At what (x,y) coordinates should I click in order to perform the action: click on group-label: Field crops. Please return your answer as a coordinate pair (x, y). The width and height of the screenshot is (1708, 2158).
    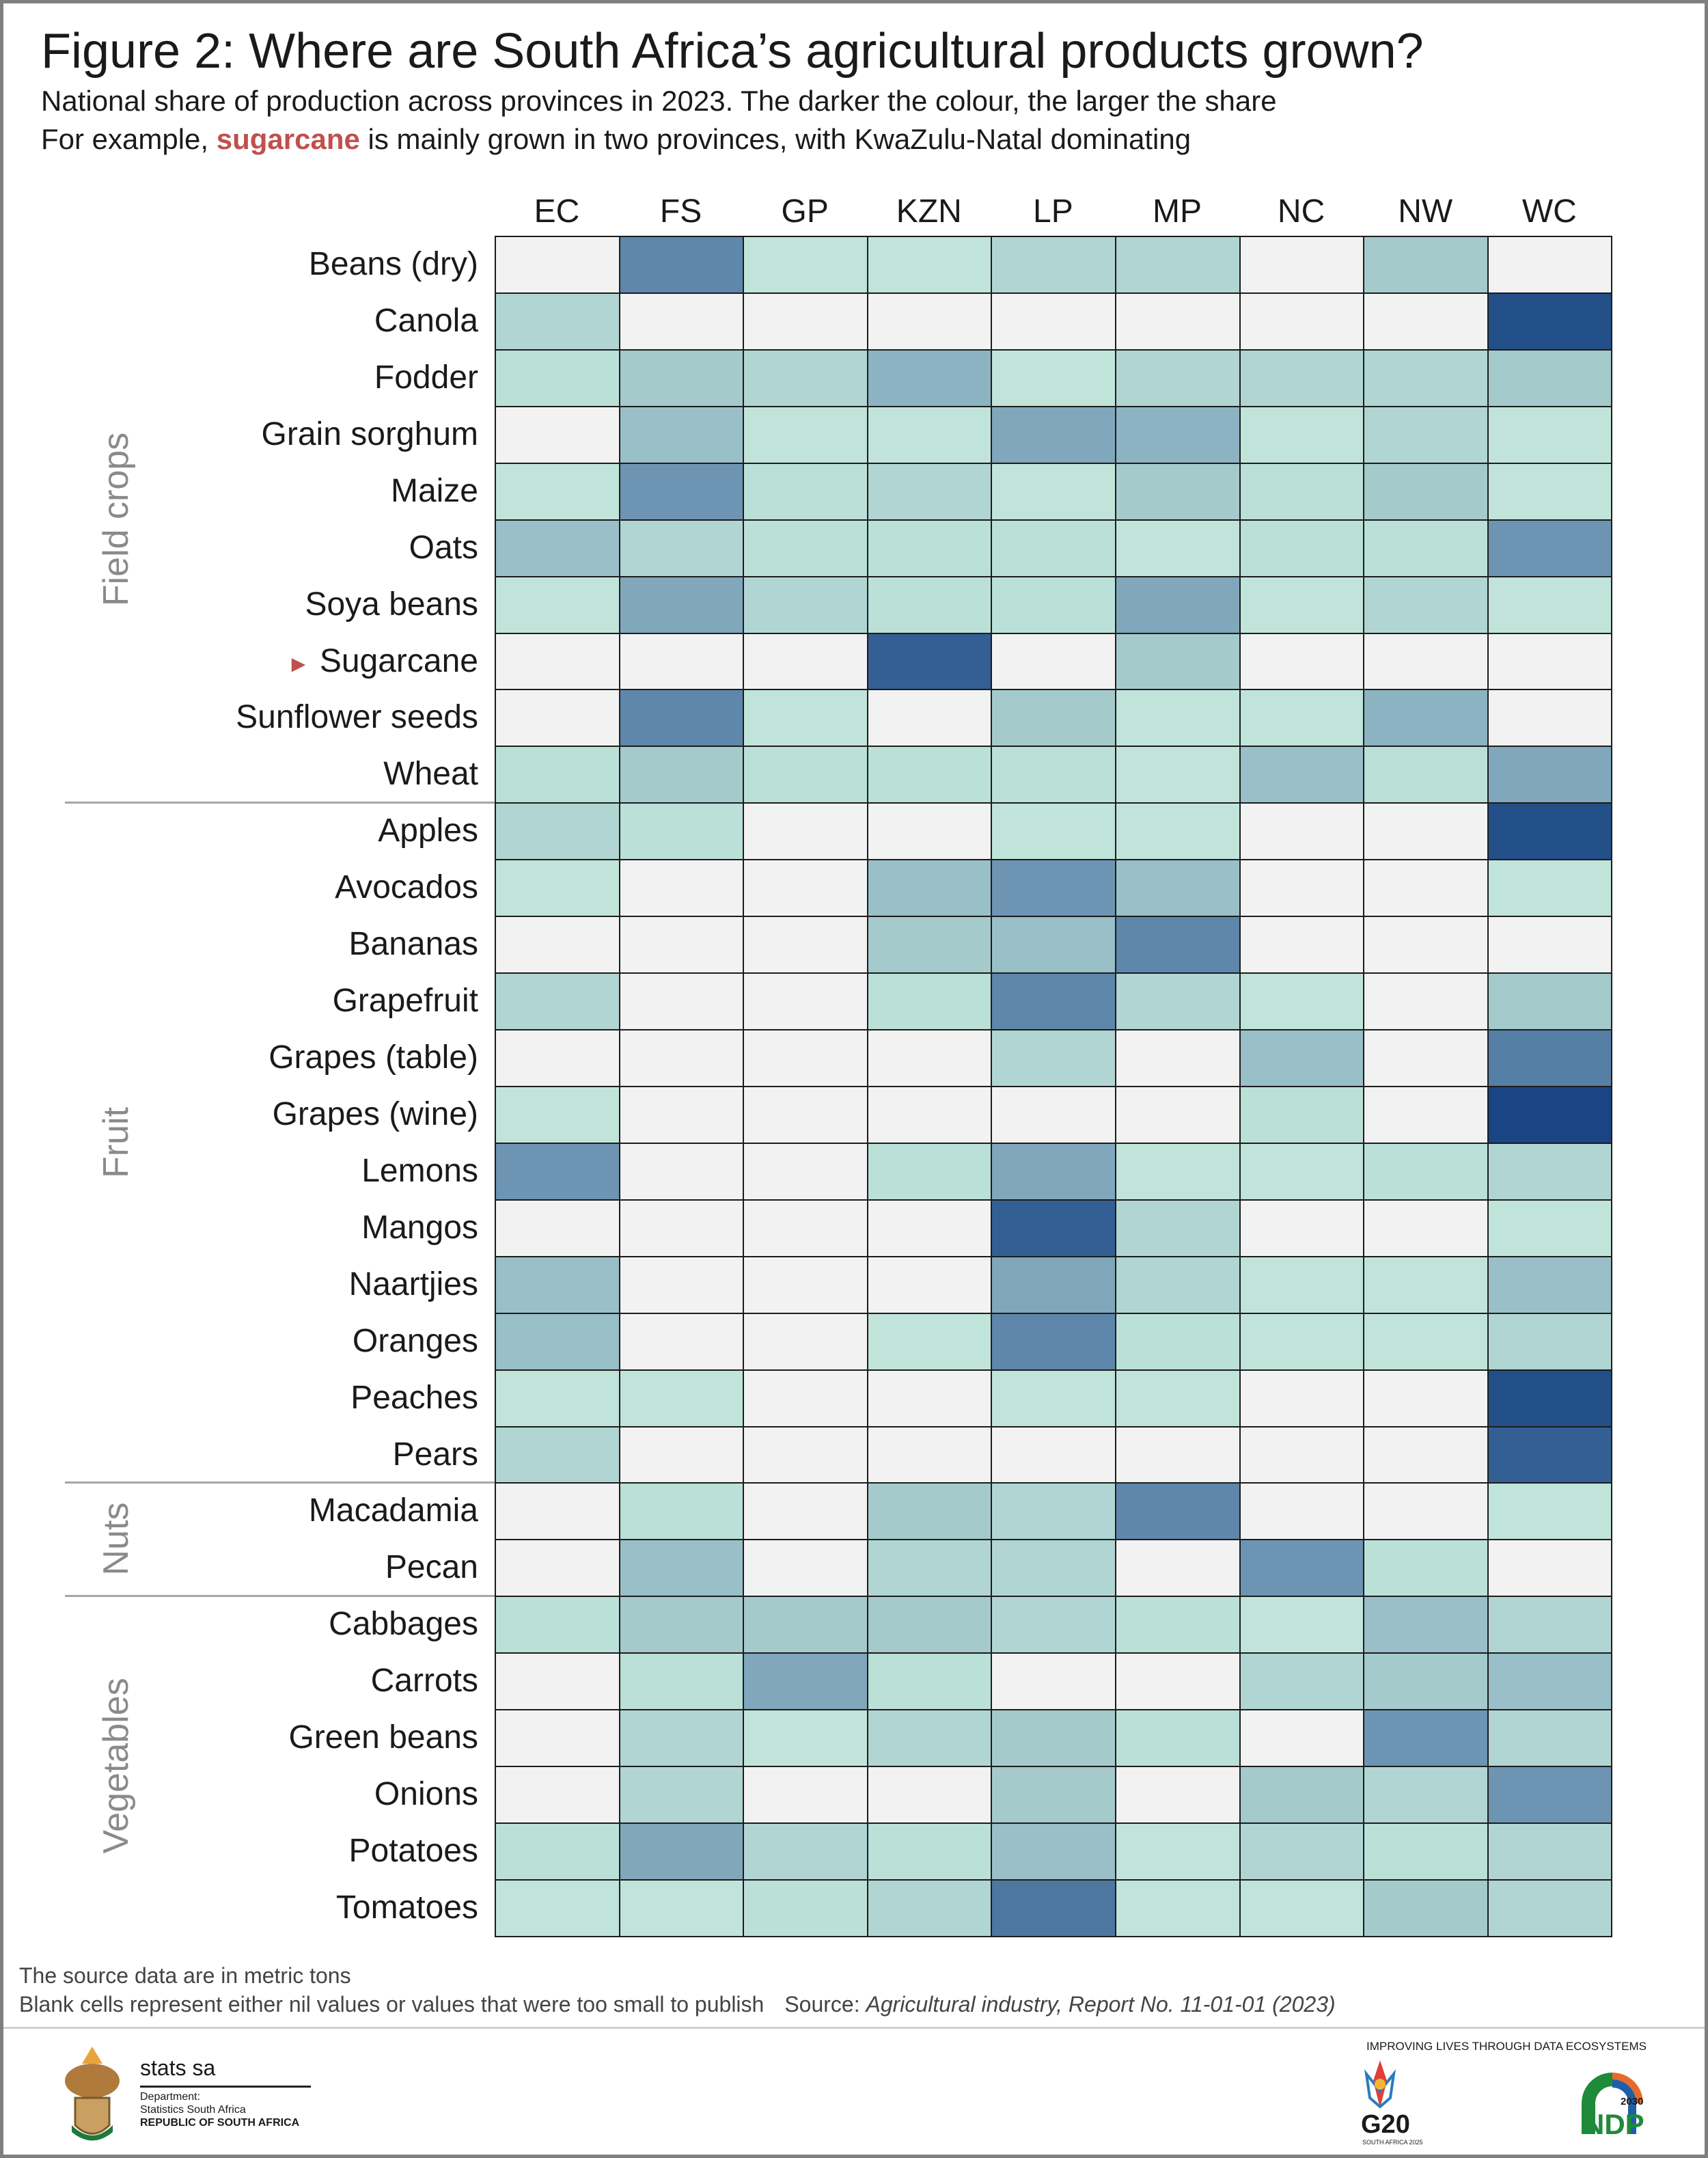
    Looking at the image, I should click on (116, 519).